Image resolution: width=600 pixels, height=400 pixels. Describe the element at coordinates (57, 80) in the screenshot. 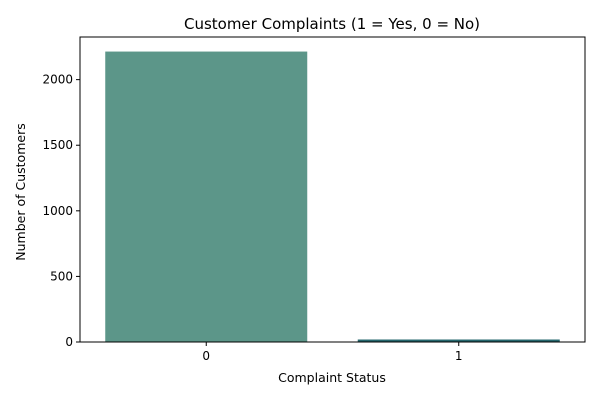

I see `y-tick-label-2000: 2000` at that location.